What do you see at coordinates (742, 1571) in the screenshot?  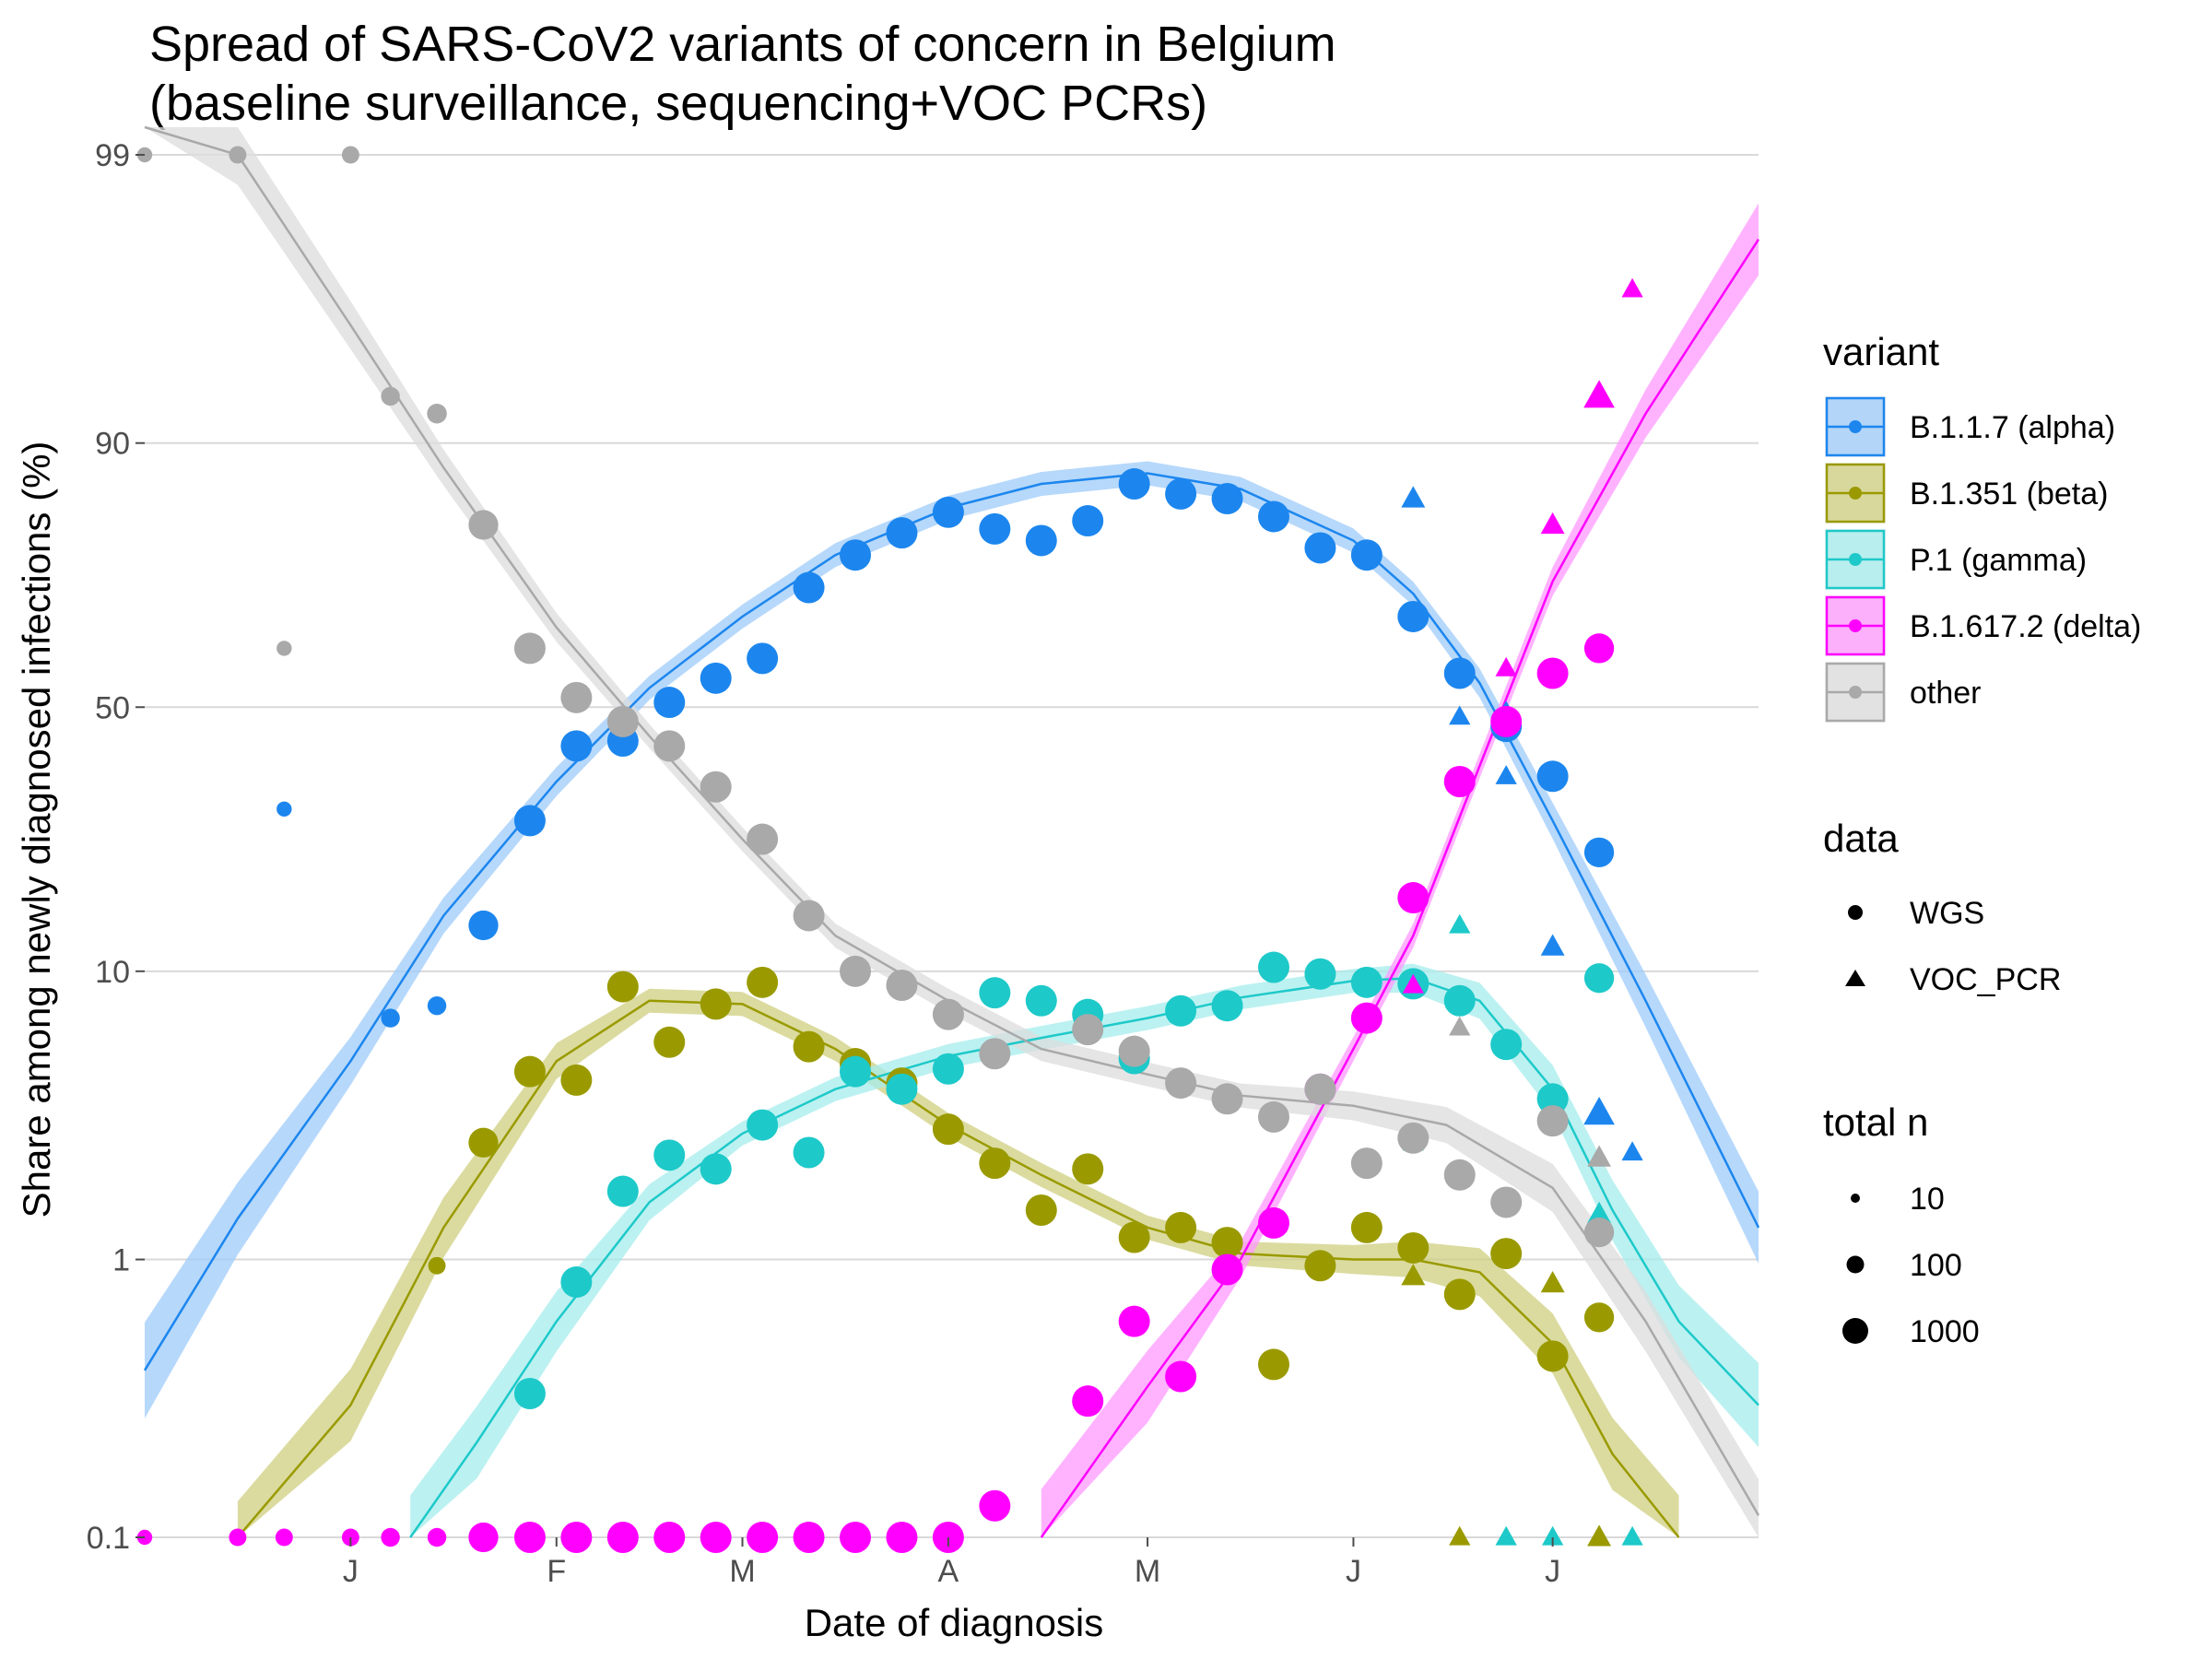 I see `x-tick-label: M` at bounding box center [742, 1571].